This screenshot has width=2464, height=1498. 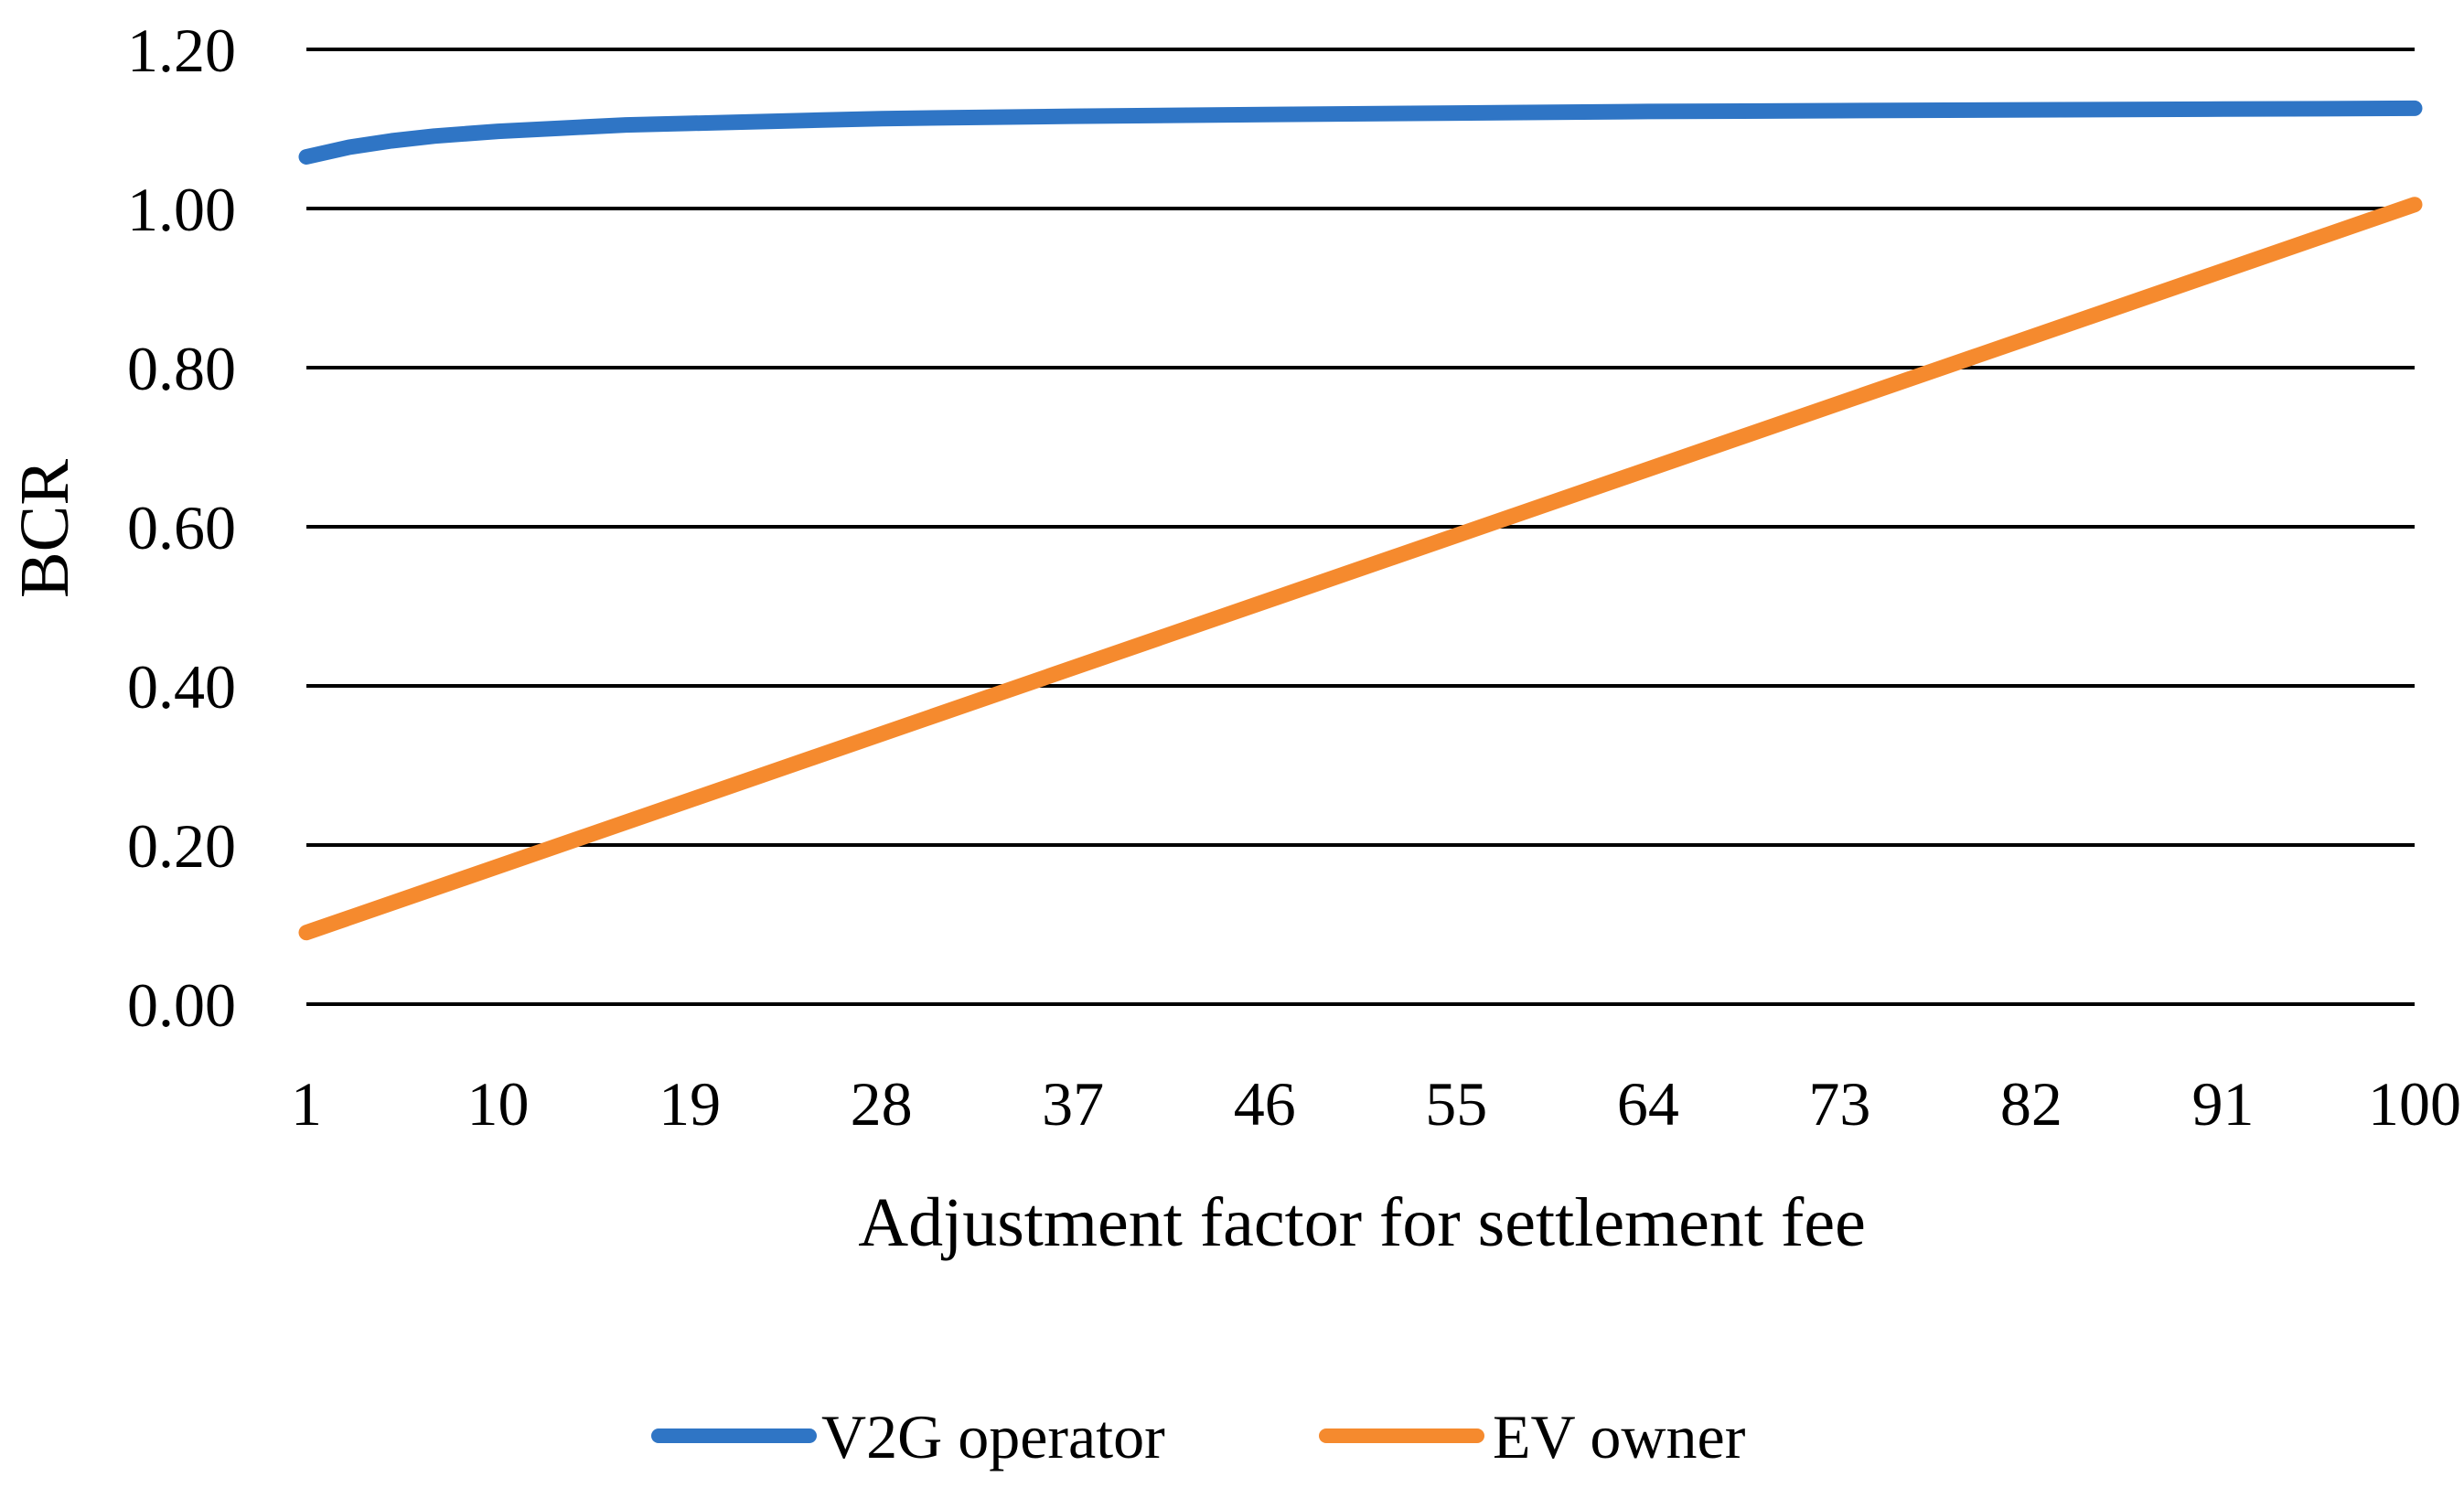 What do you see at coordinates (182, 1005) in the screenshot?
I see `y-tick-label: 0.00` at bounding box center [182, 1005].